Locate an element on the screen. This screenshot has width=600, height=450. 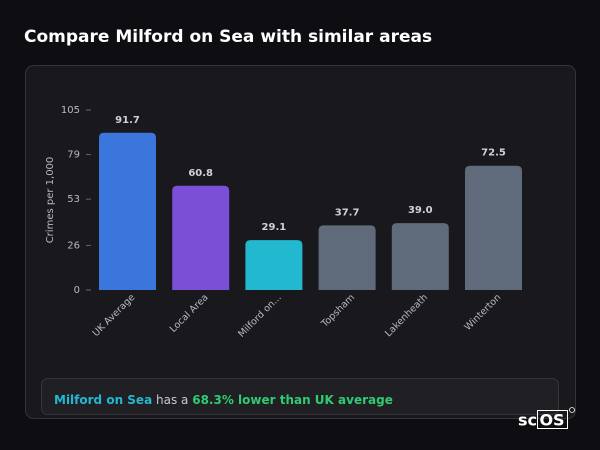
value-label: 37.7 is located at coordinates (347, 212).